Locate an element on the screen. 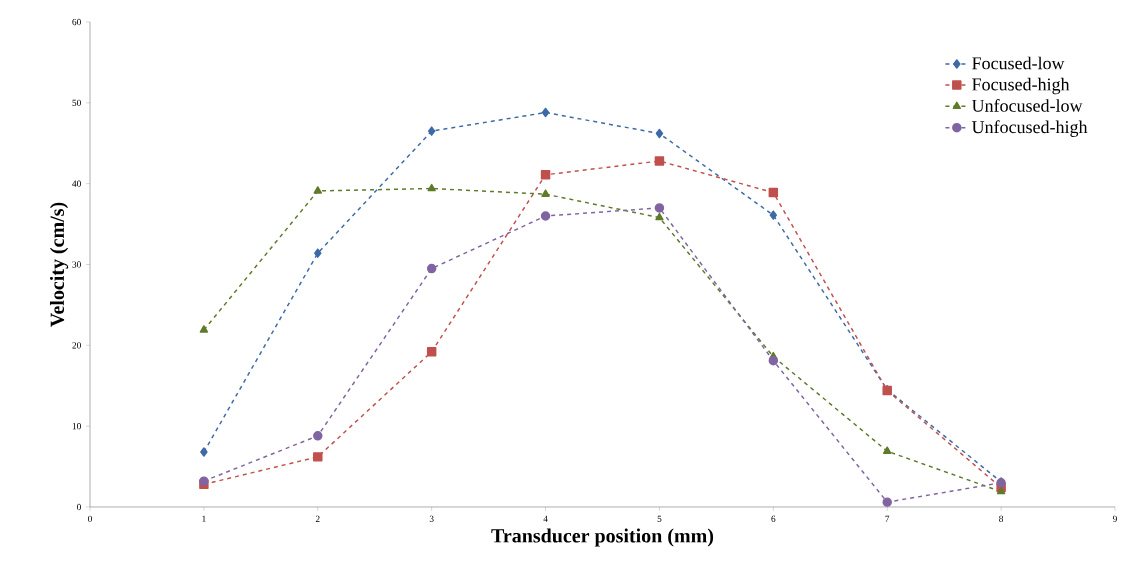 The height and width of the screenshot is (582, 1122). legend-label: Focused-high is located at coordinates (1021, 86).